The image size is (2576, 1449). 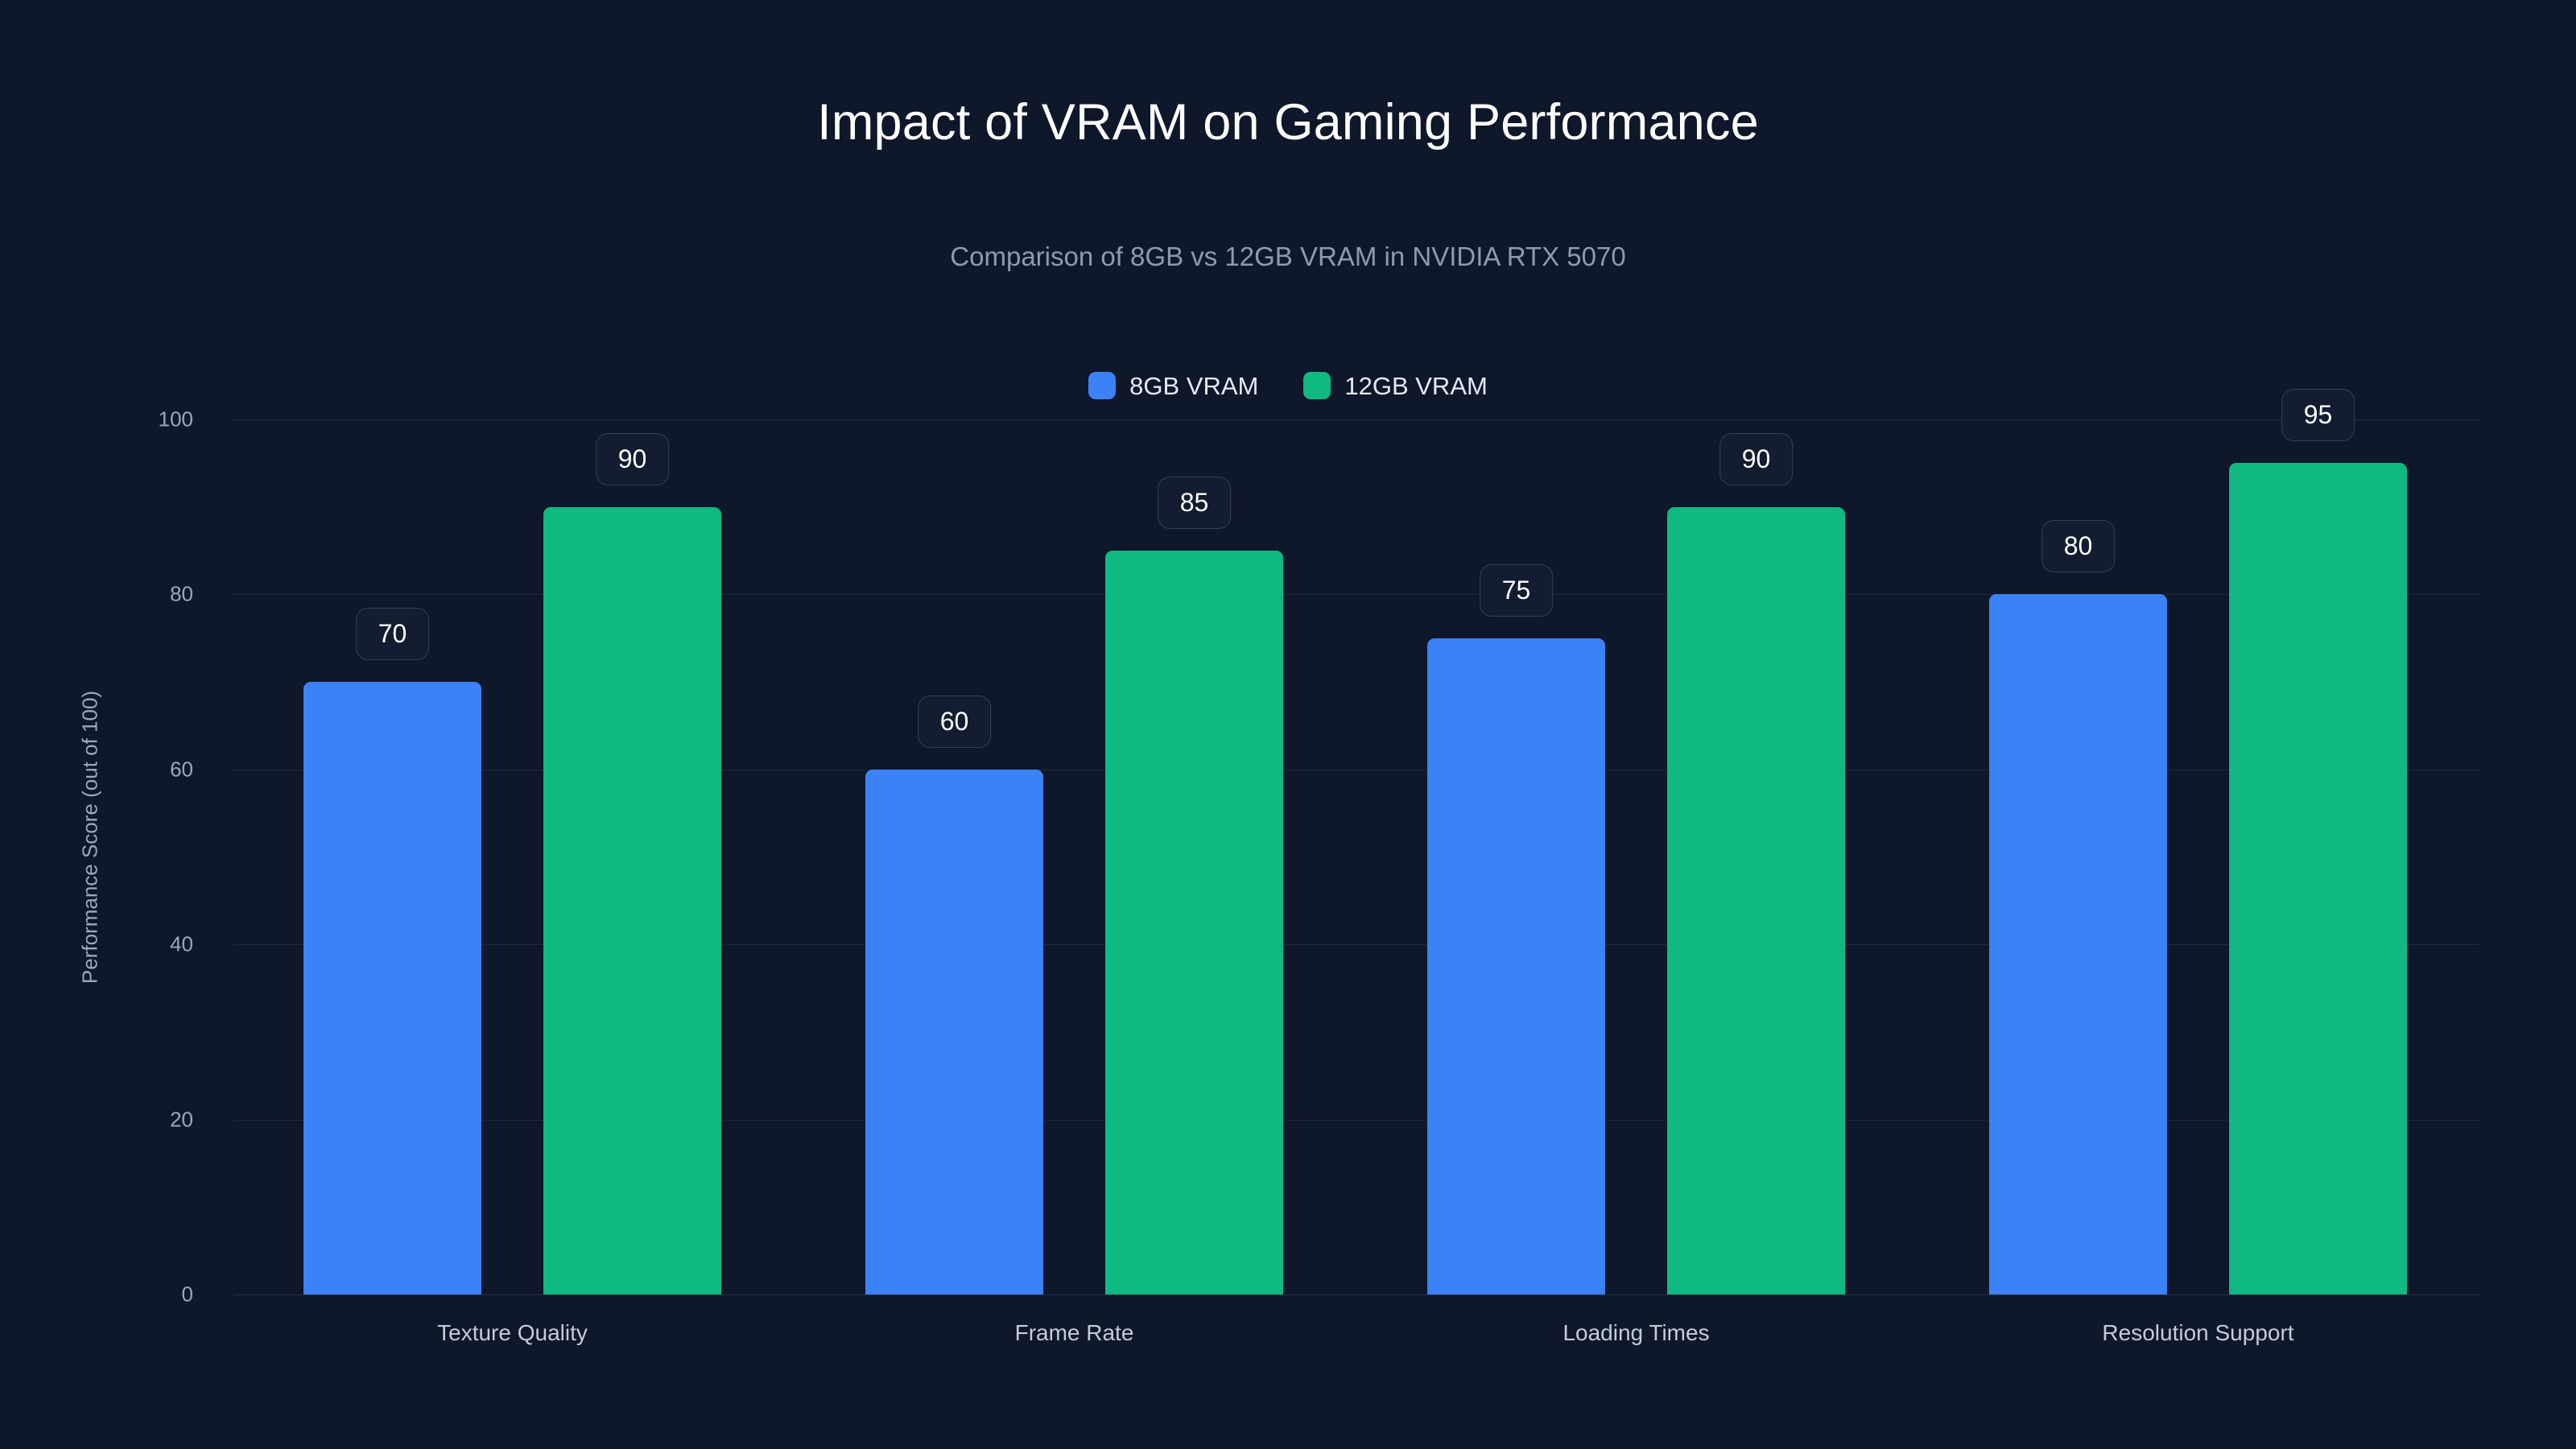 I want to click on chart-title: Impact of VRAM on Gaming Performance, so click(x=1288, y=122).